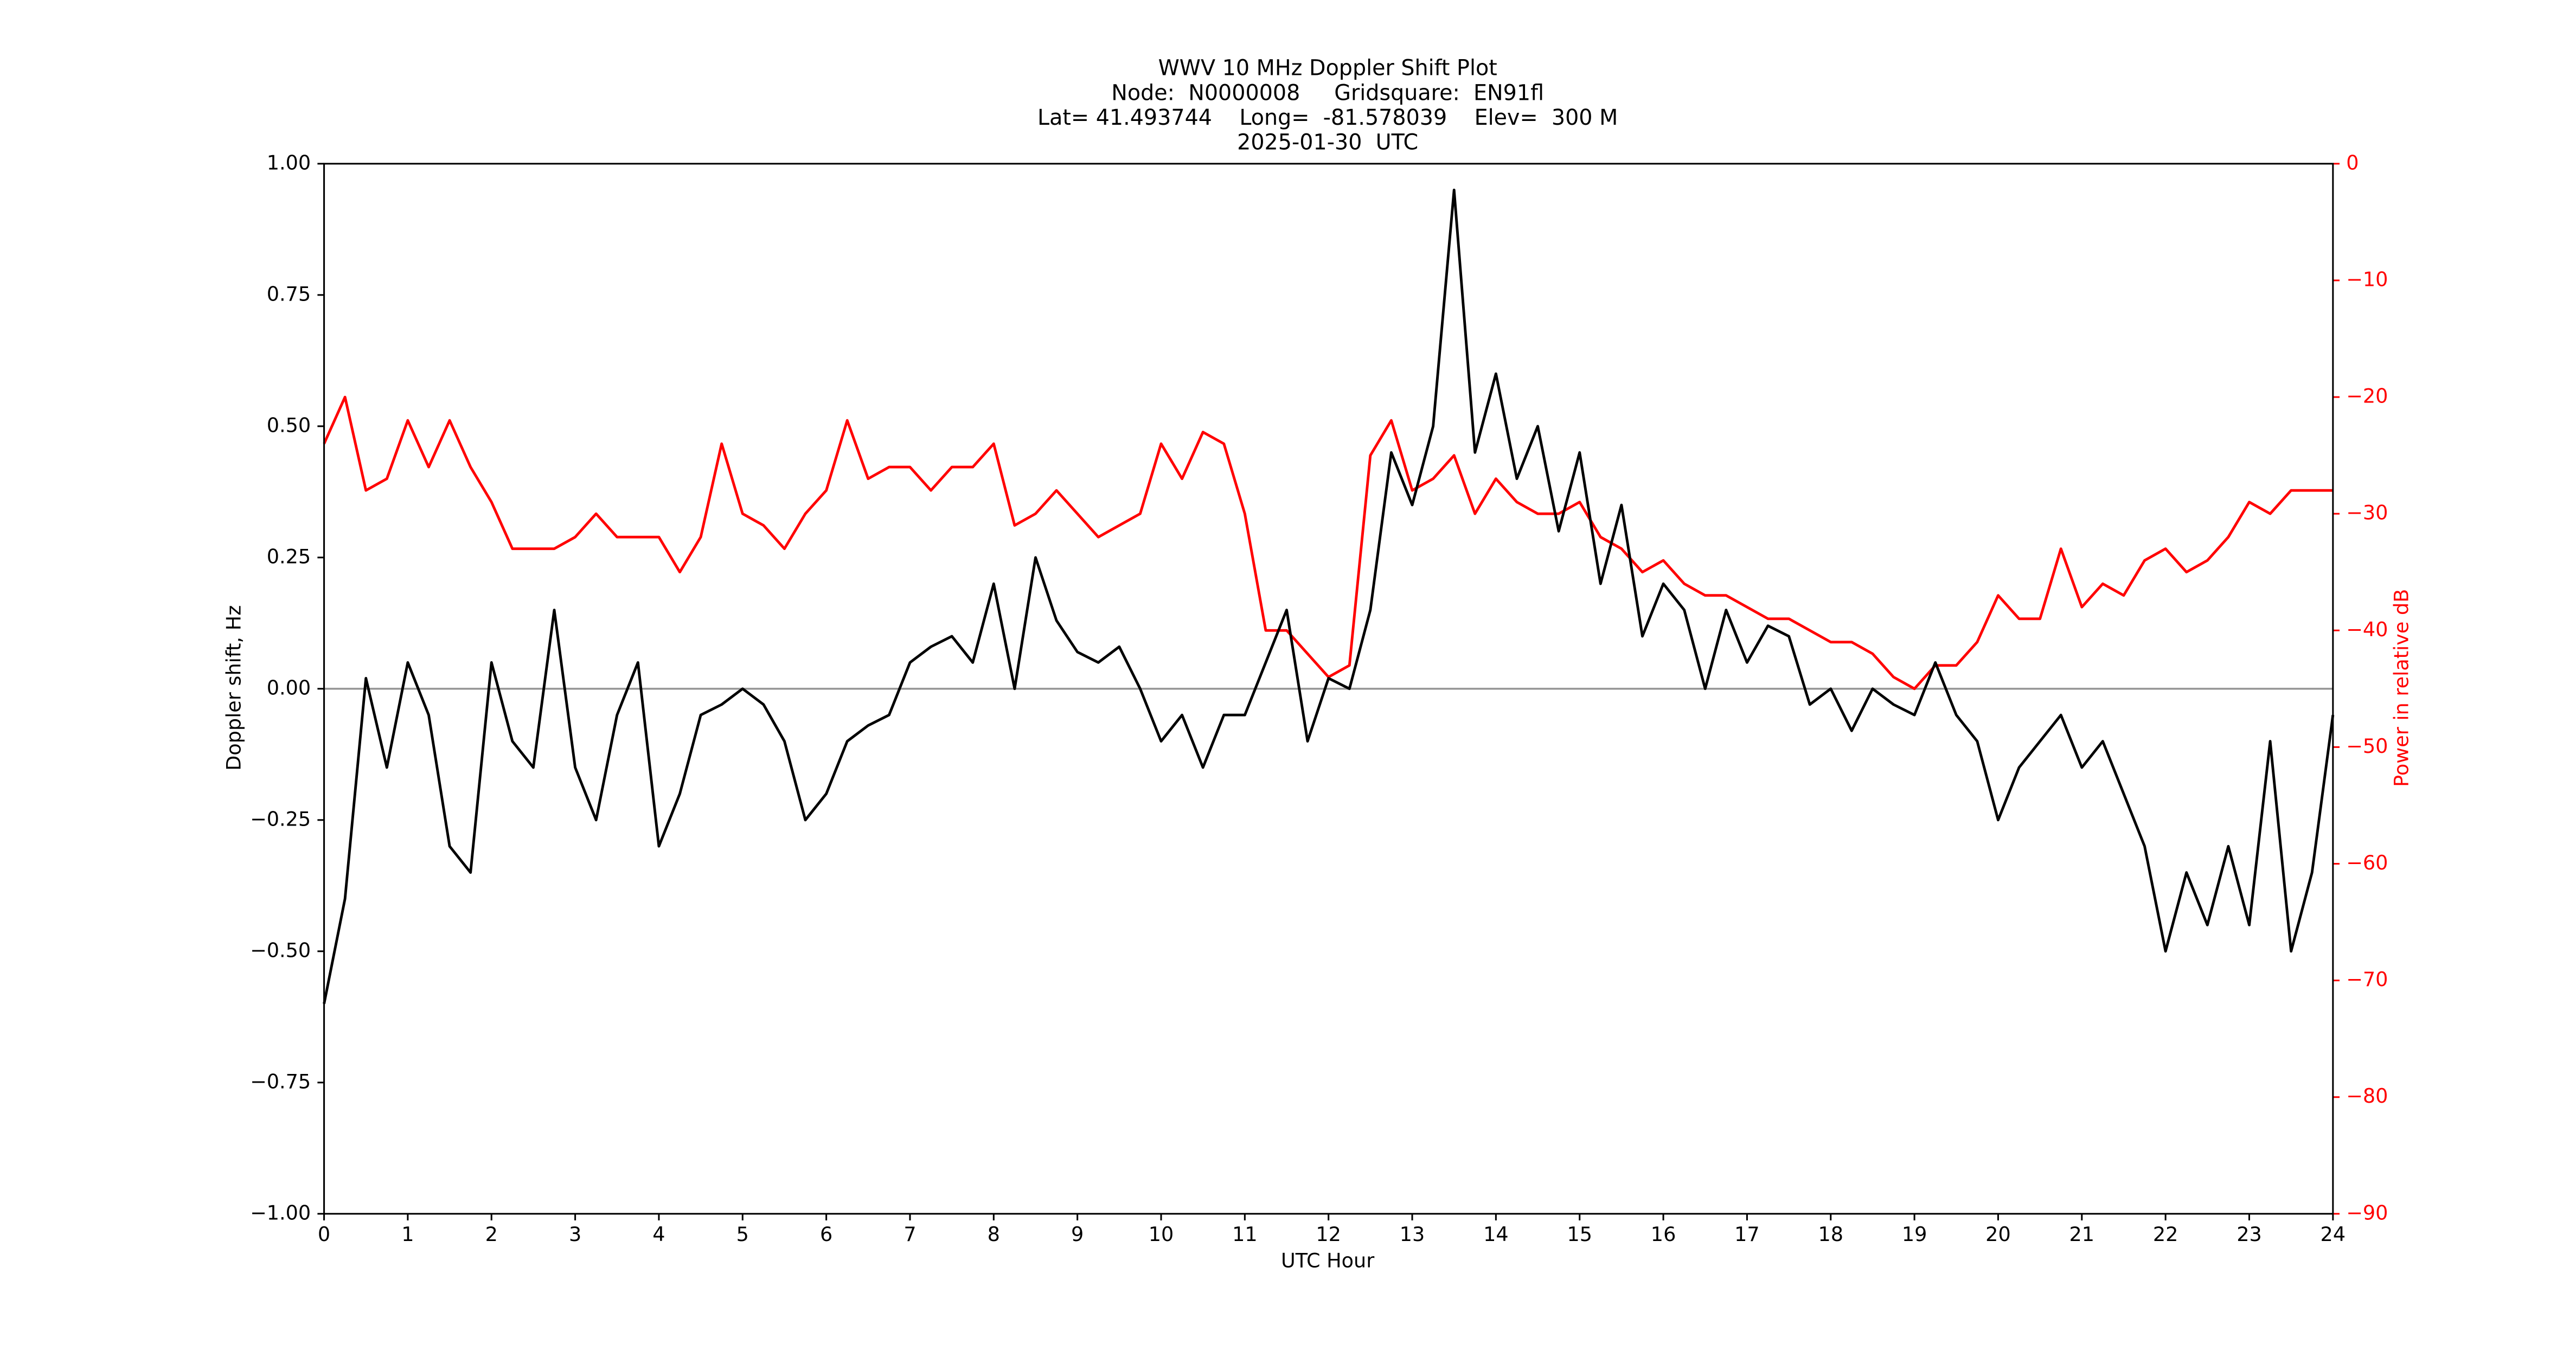 The height and width of the screenshot is (1356, 2576). What do you see at coordinates (289, 425) in the screenshot?
I see `y-tick-label: 0.50` at bounding box center [289, 425].